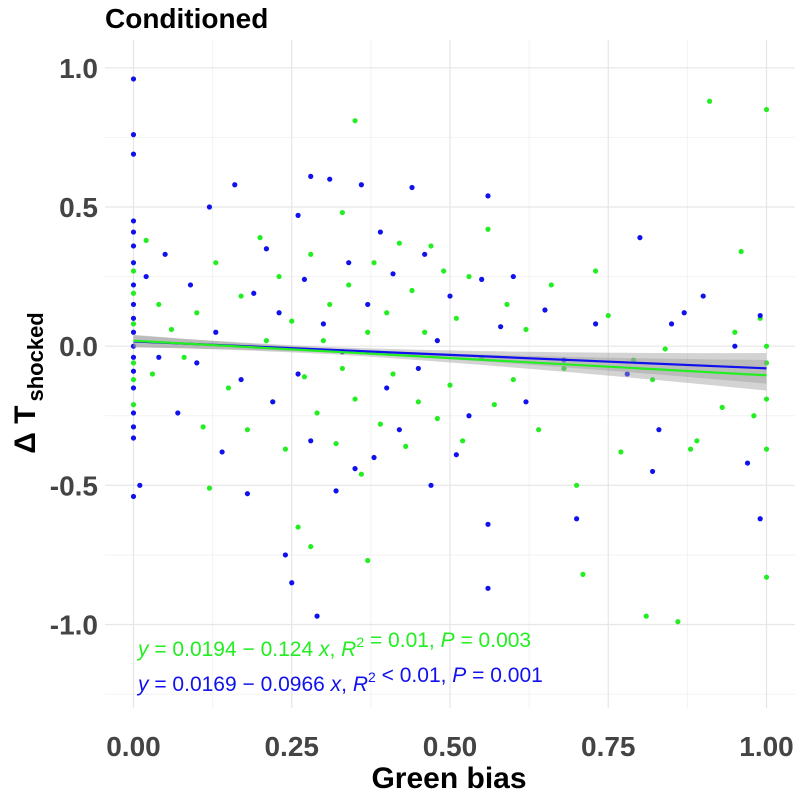 The height and width of the screenshot is (800, 800). What do you see at coordinates (608, 746) in the screenshot?
I see `x-tick-label: 0.75` at bounding box center [608, 746].